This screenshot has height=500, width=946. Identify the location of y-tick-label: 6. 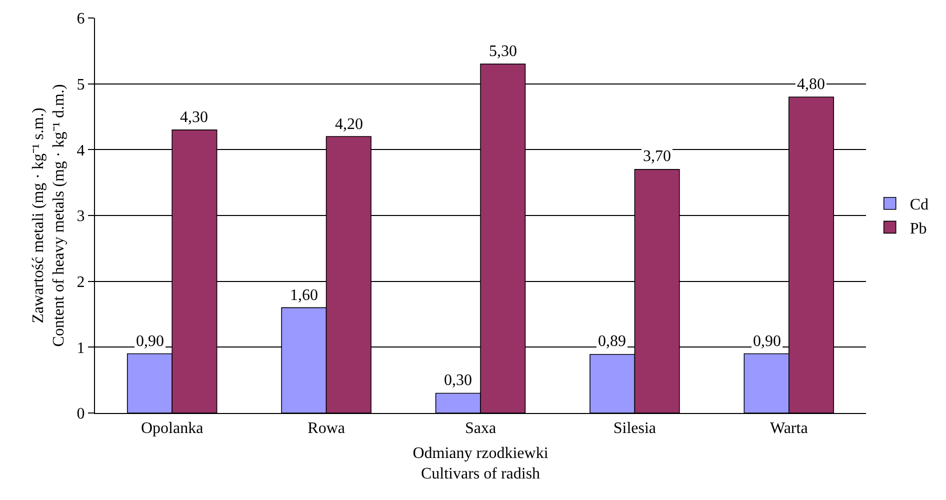
(80, 19).